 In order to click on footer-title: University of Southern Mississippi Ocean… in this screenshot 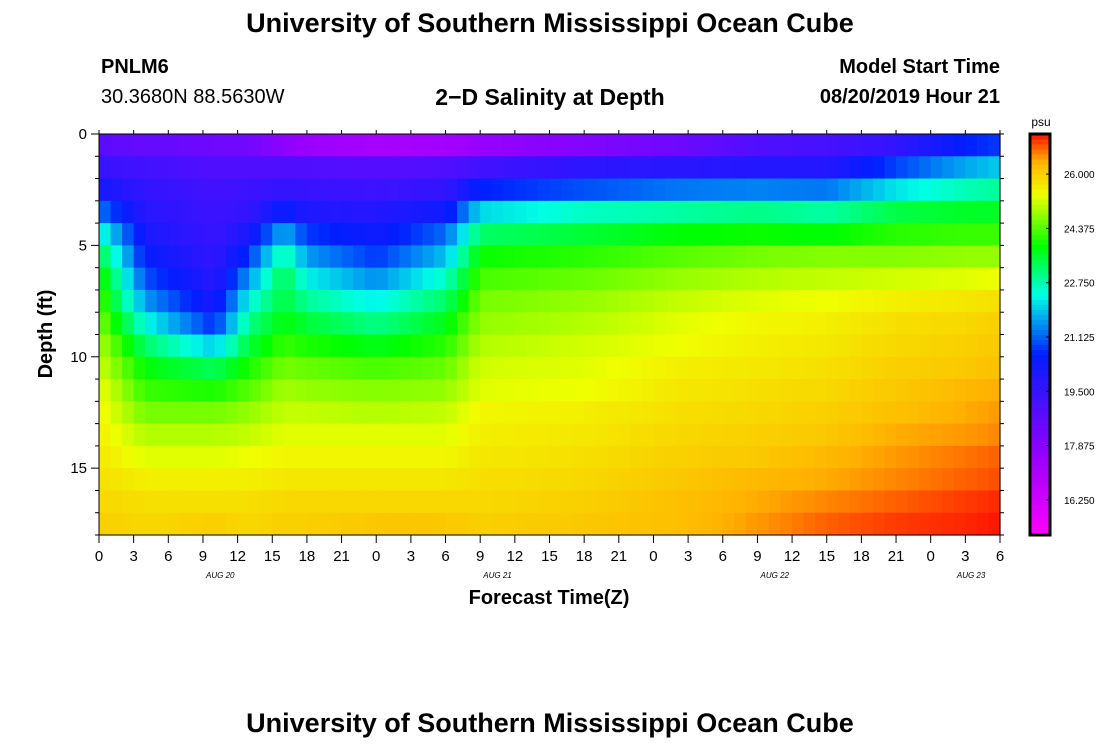, I will do `click(550, 723)`.